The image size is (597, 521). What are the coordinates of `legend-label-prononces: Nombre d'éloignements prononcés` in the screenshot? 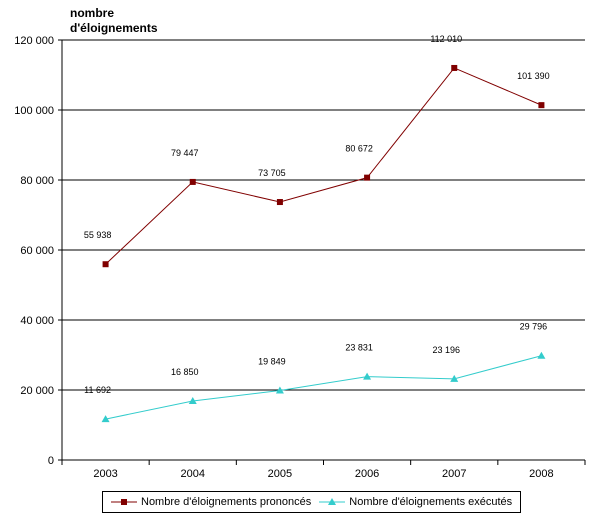 It's located at (226, 502).